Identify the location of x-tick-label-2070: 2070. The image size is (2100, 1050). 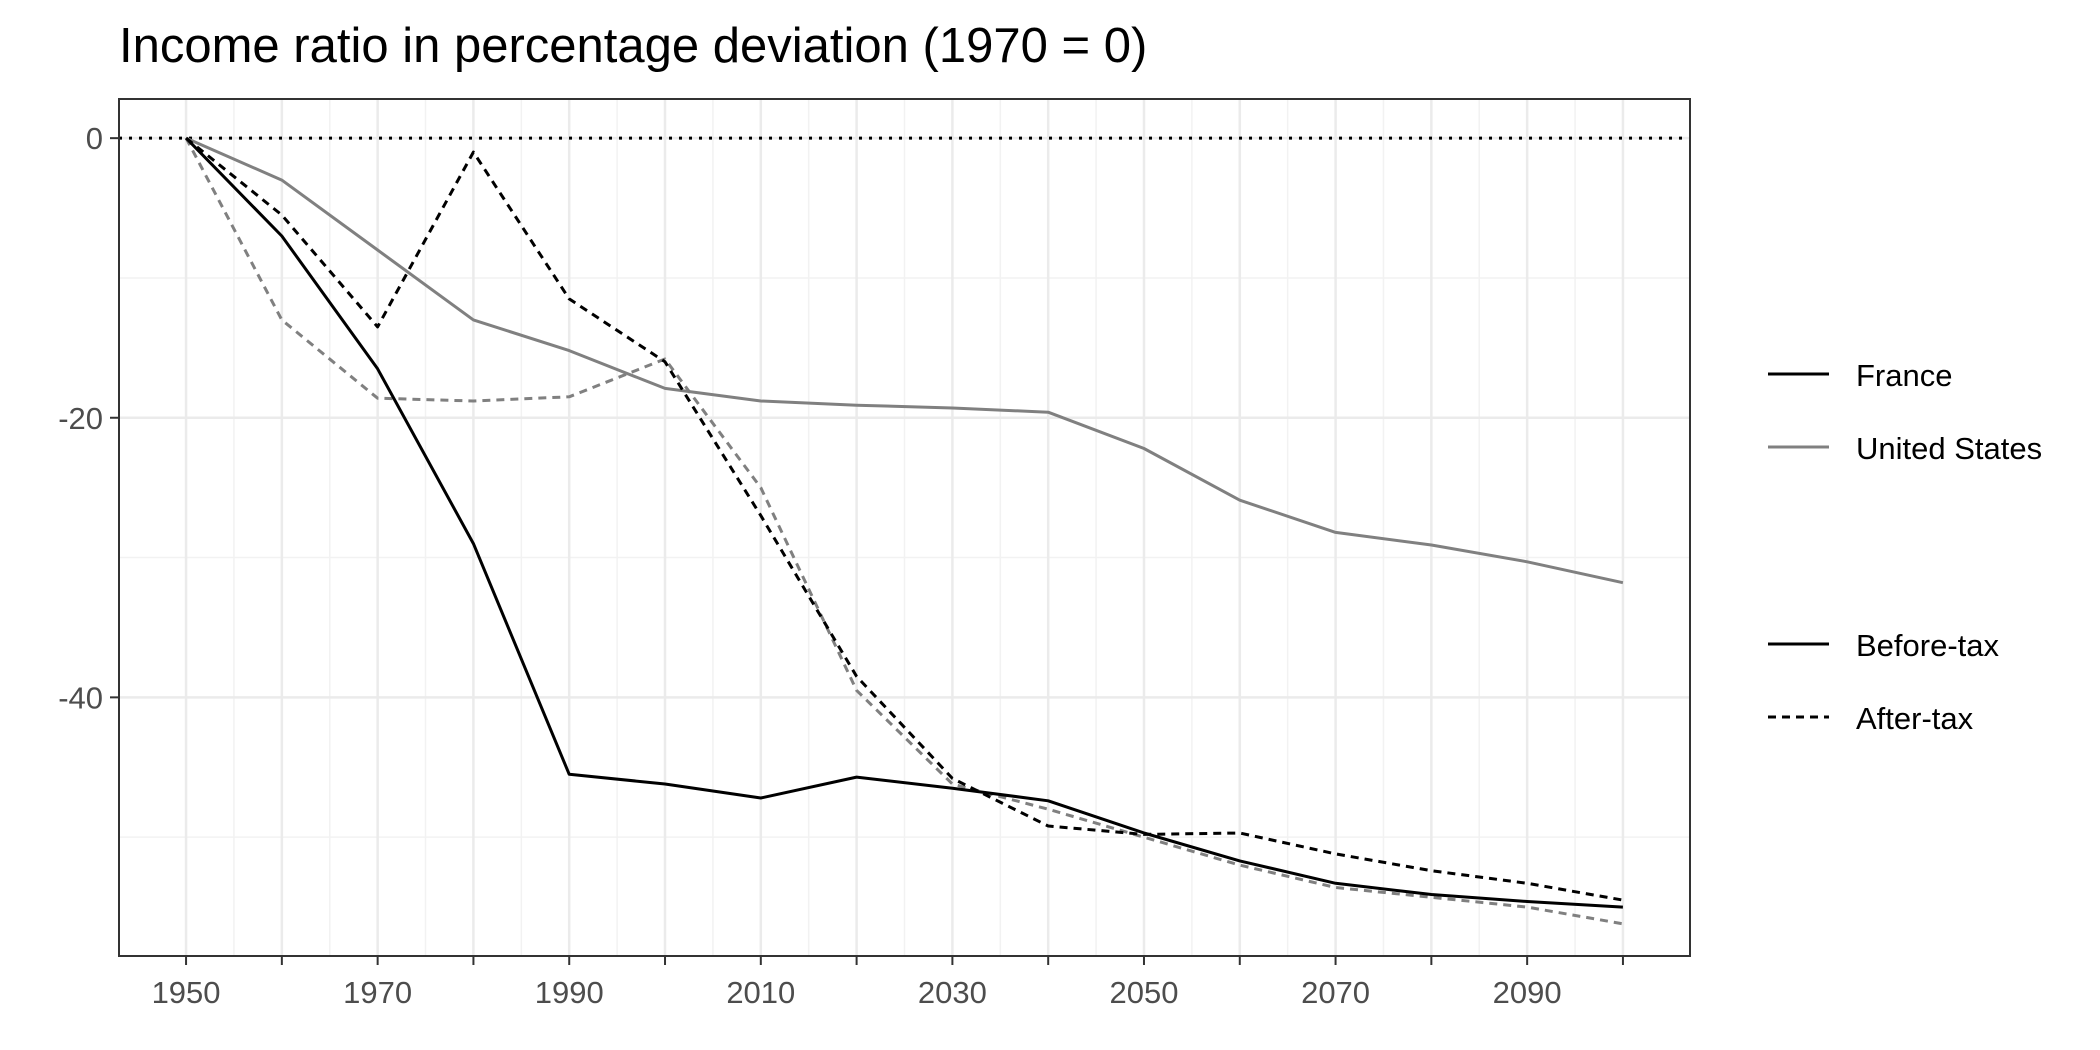
(1335, 992).